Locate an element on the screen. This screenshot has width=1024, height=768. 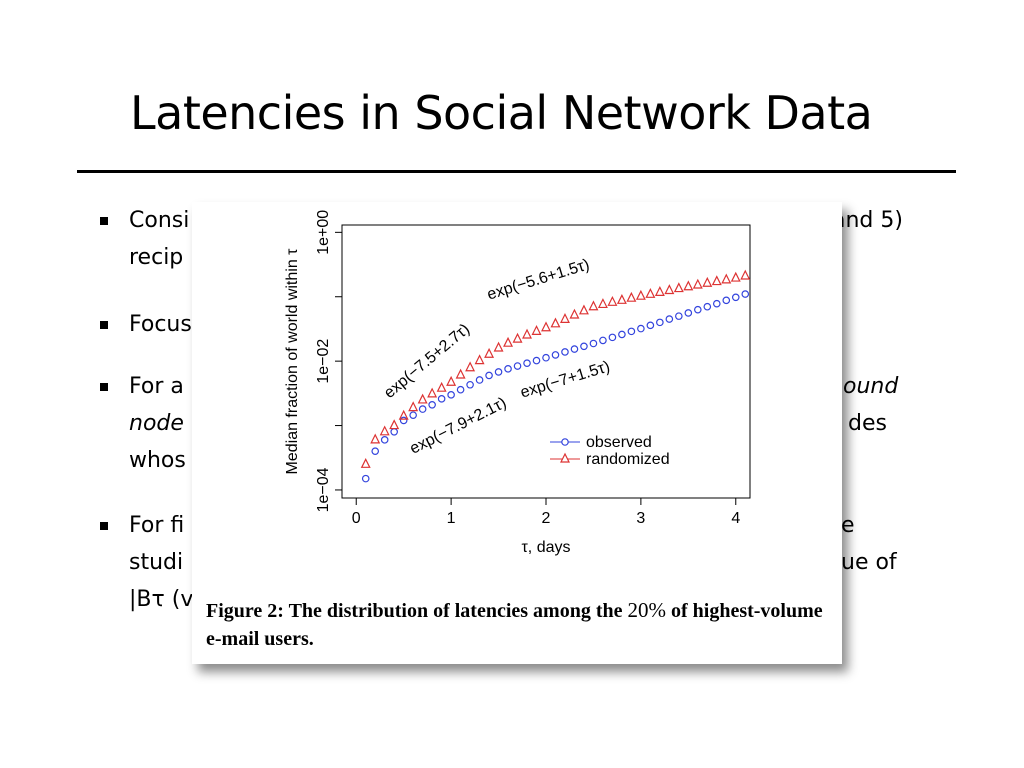
x-tick-label: 1 is located at coordinates (451, 518).